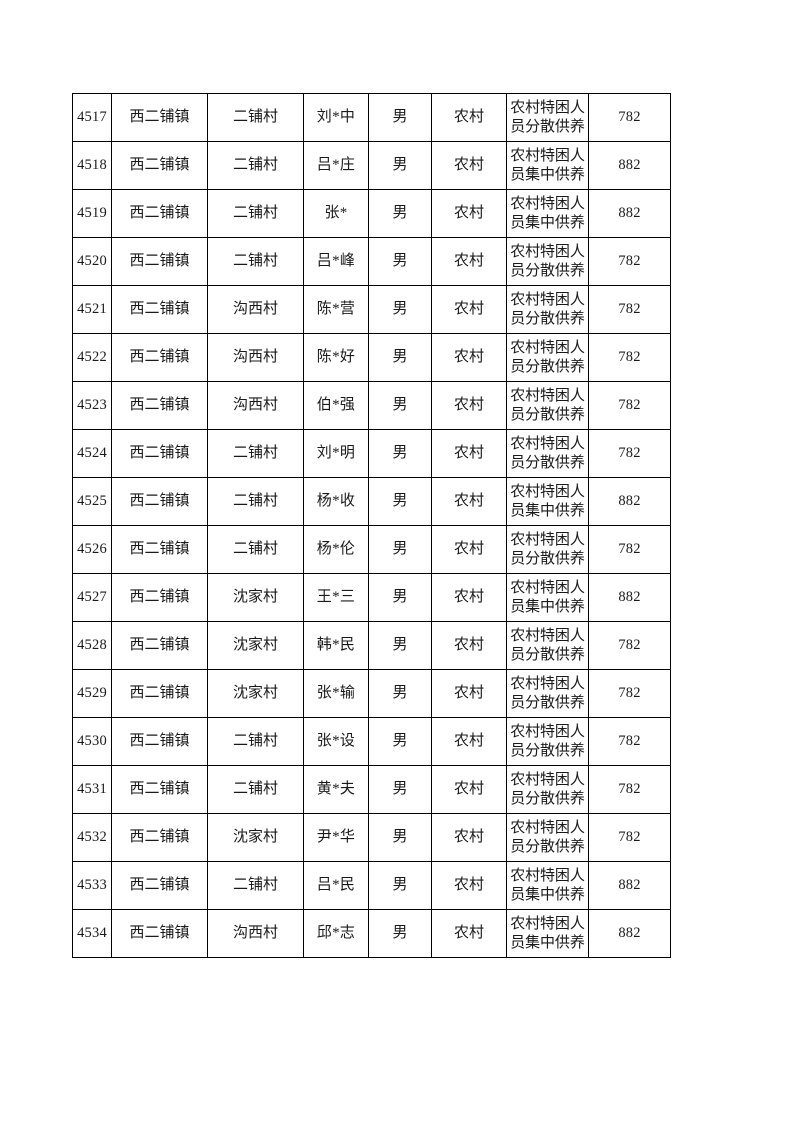 This screenshot has width=793, height=1122. I want to click on cell-name: 吕*峰, so click(336, 261).